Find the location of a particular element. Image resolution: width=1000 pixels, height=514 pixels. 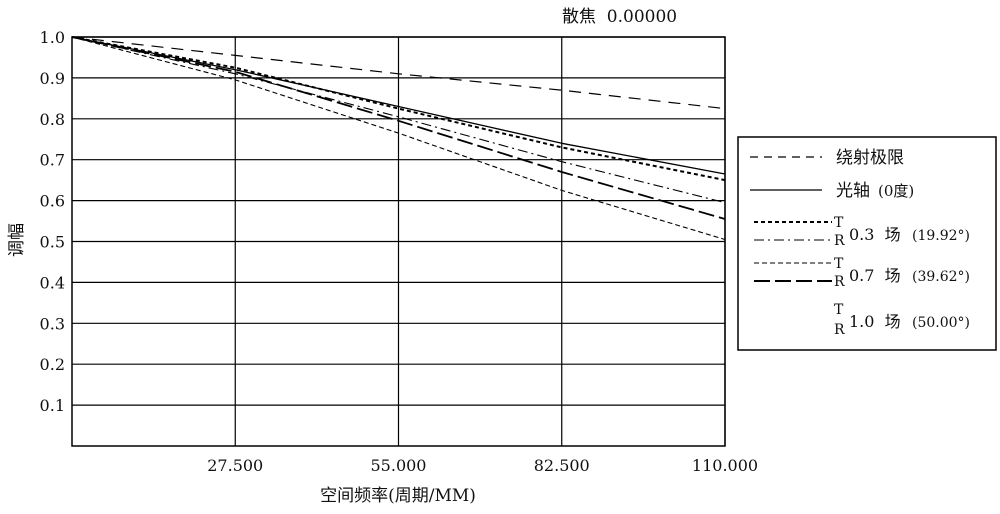

legend-angle-f07: (39.62°) is located at coordinates (941, 277).